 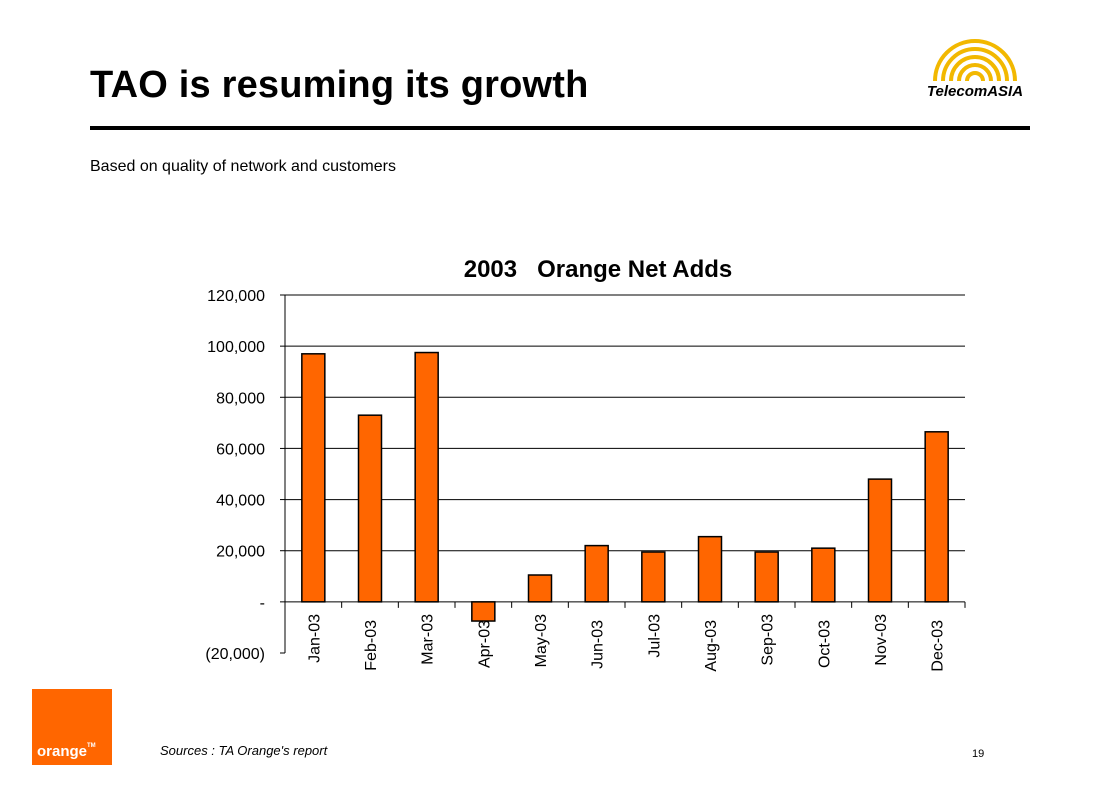 I want to click on x-tick-label: Oct-03, so click(x=824, y=644).